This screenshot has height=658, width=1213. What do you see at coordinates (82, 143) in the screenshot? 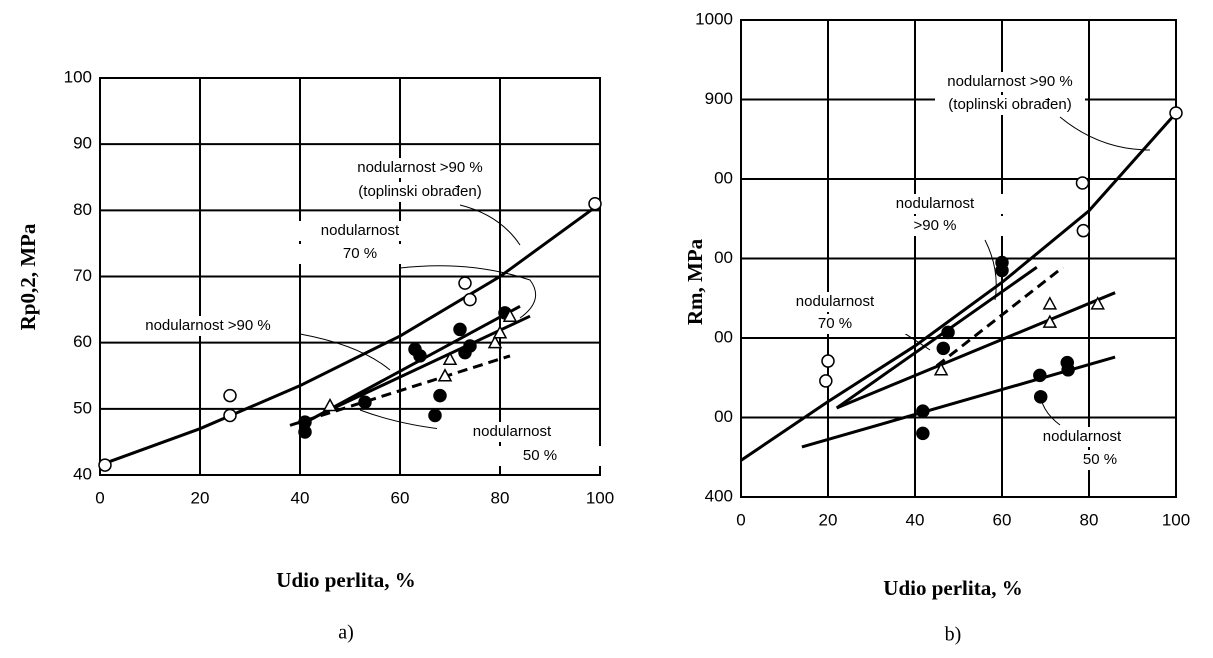
I see `y-tick-label: 90` at bounding box center [82, 143].